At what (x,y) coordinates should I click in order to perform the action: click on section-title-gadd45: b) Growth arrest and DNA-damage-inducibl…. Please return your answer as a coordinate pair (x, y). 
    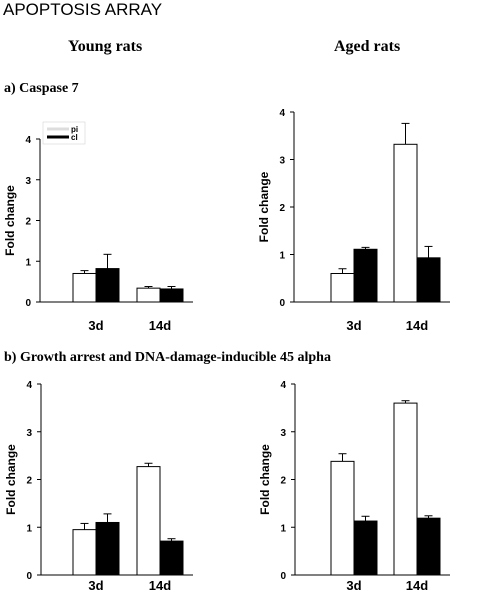
    Looking at the image, I should click on (167, 357).